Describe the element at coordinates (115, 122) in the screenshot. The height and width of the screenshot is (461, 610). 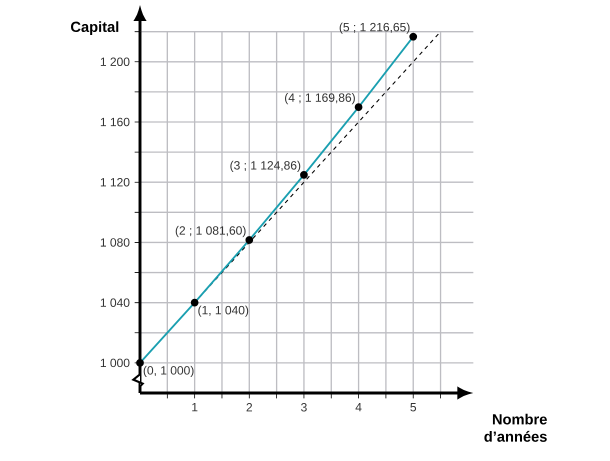
I see `y-tick-label: 1 160` at that location.